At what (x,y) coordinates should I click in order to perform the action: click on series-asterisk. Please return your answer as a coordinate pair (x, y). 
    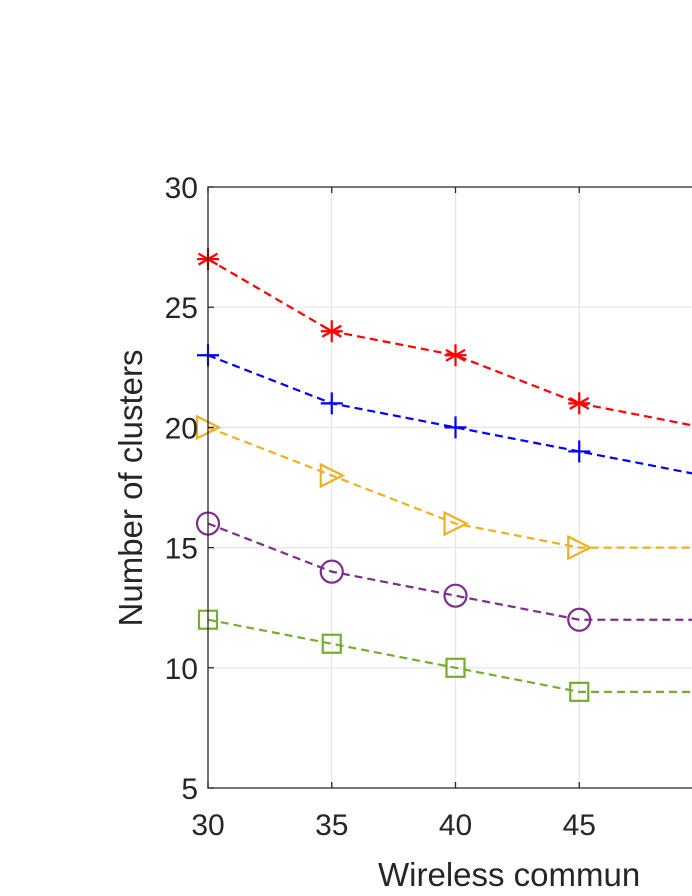
    Looking at the image, I should click on (444, 337).